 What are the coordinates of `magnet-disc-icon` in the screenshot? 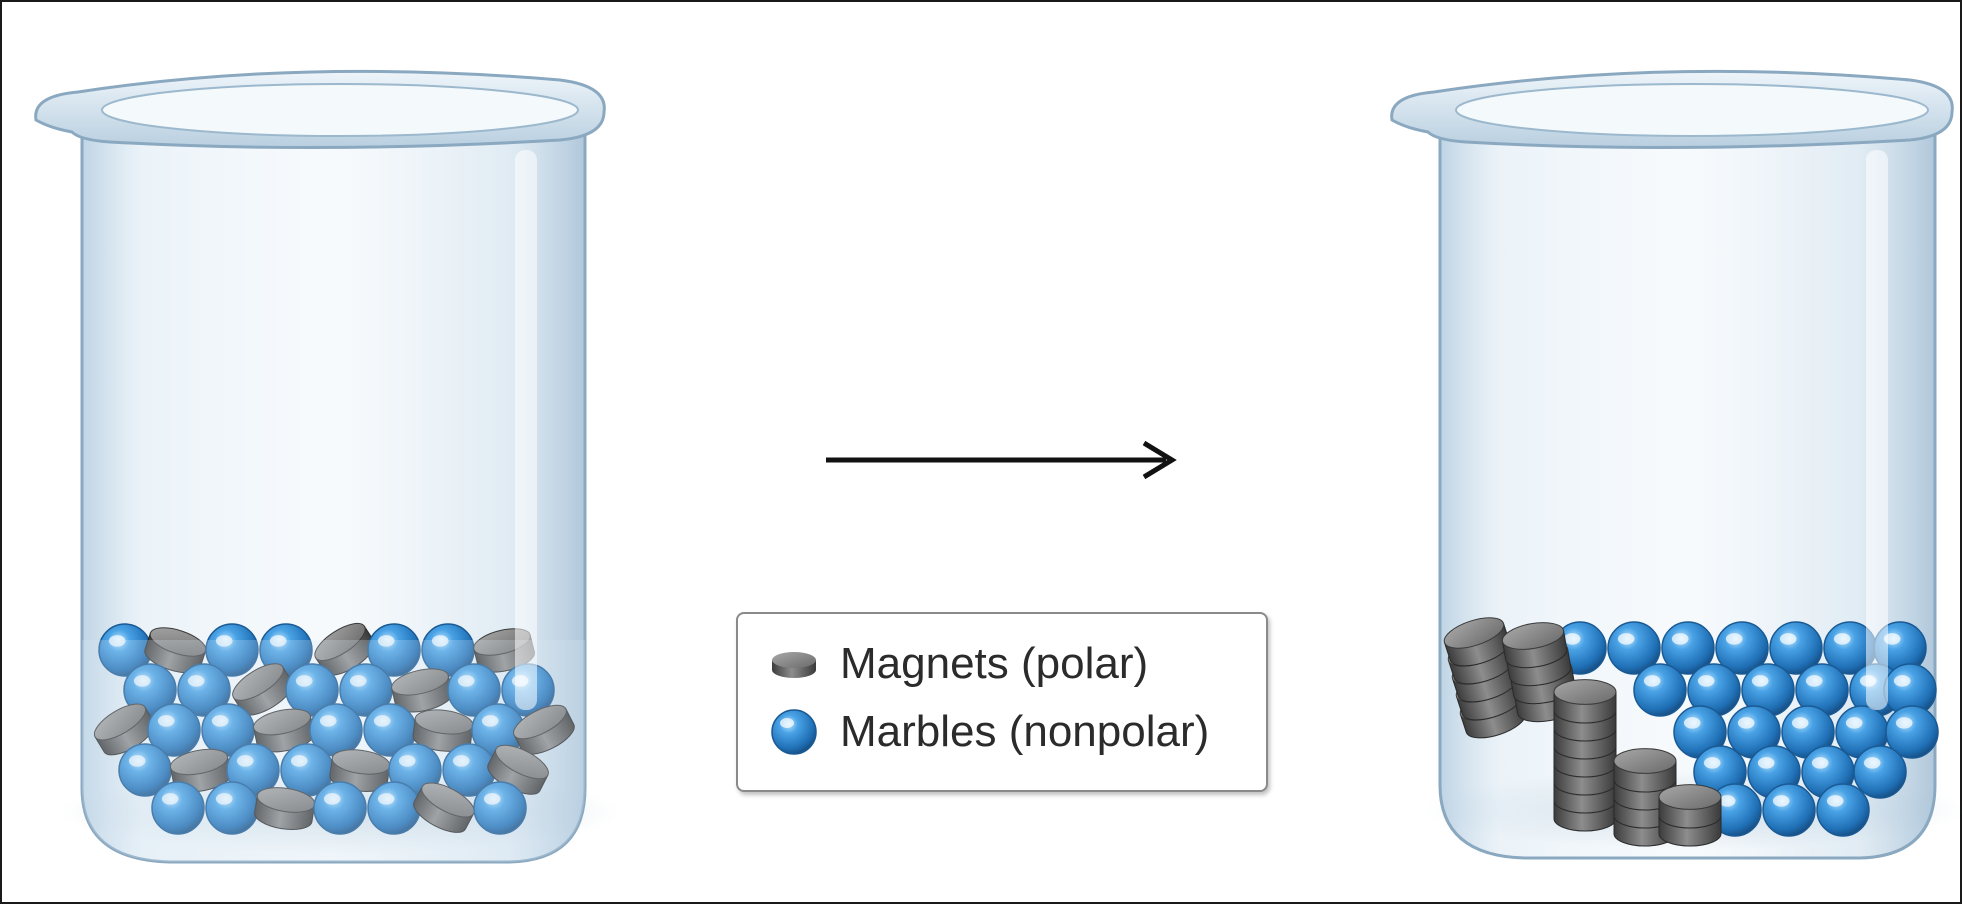 It's located at (794, 665).